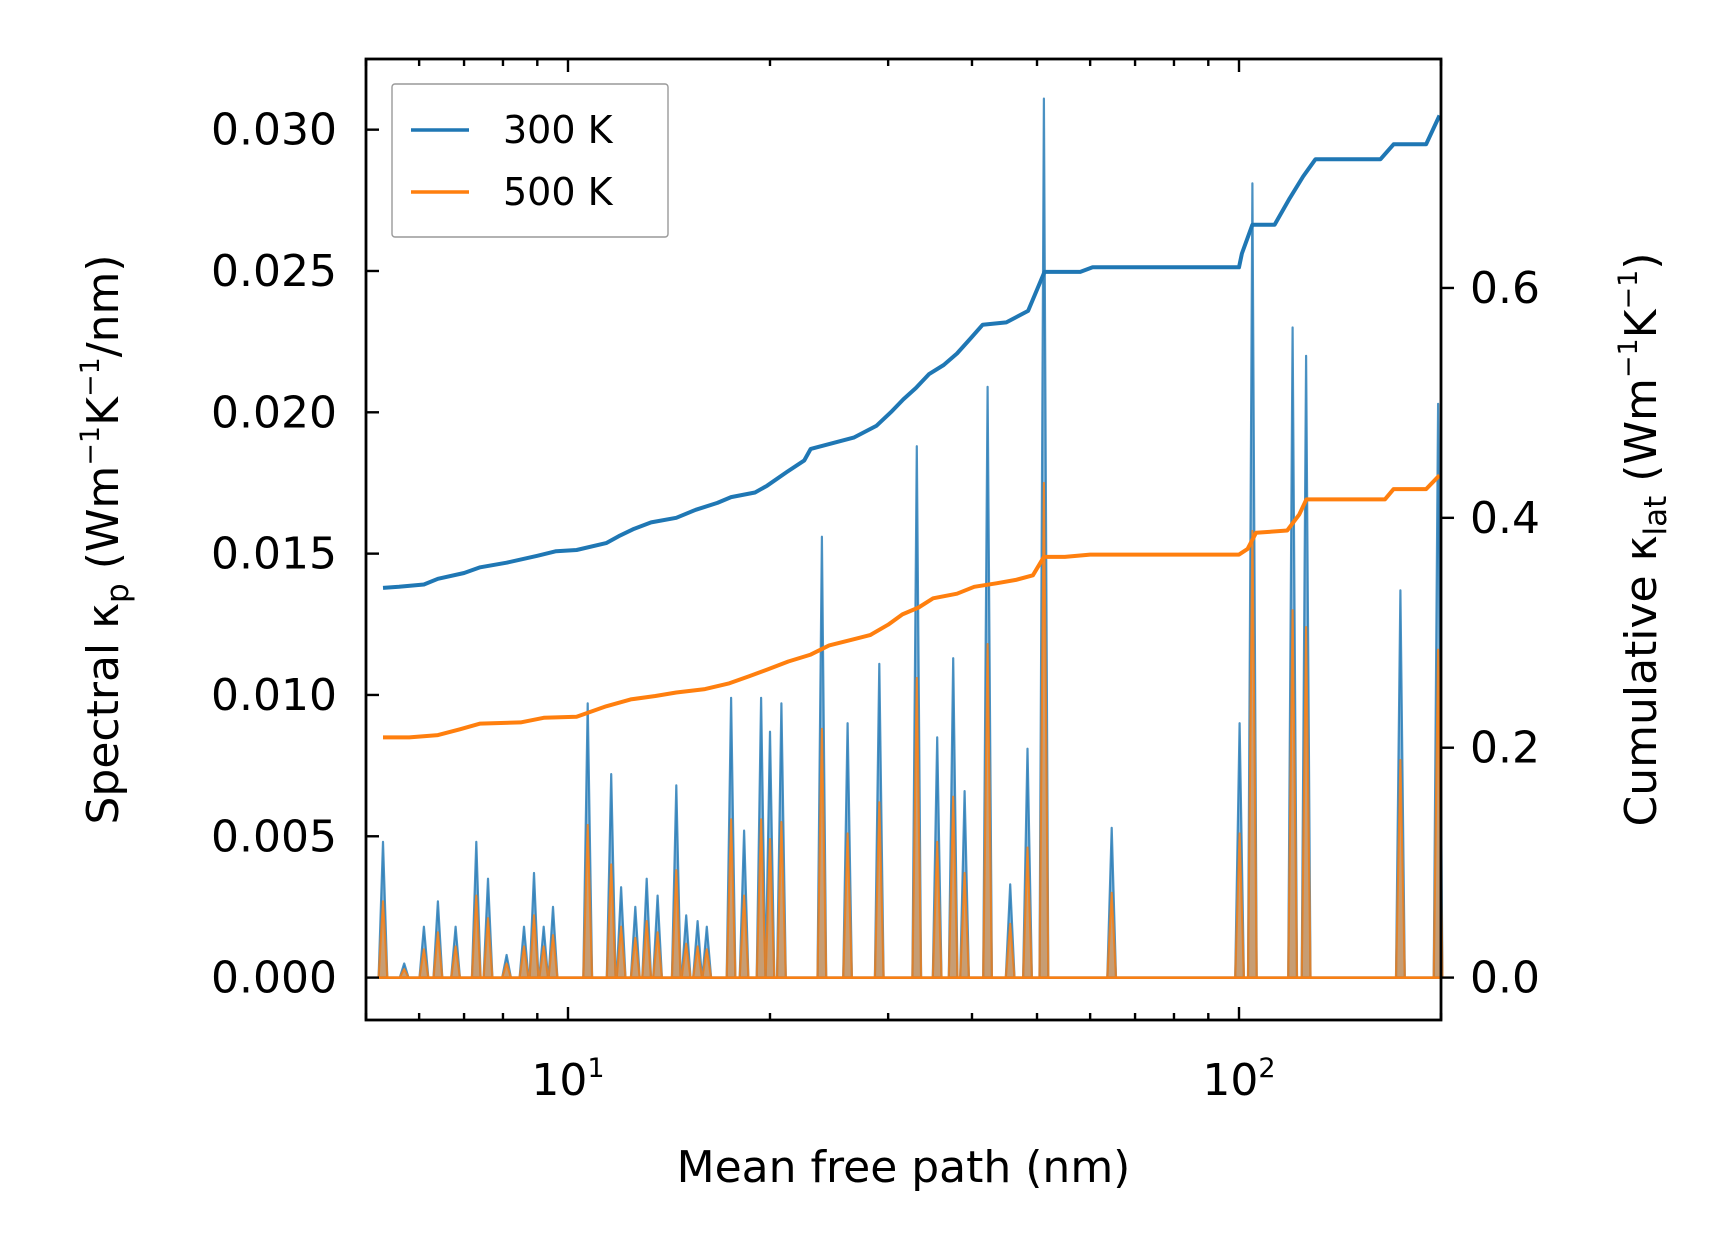 The width and height of the screenshot is (1716, 1254). I want to click on axis-title-part: /nm), so click(103, 305).